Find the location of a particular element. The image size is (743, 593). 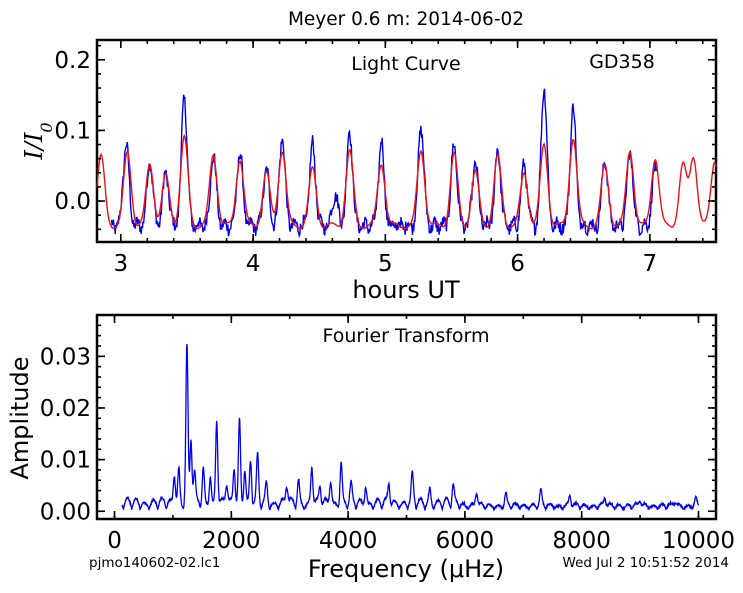

footer-timestamp: Wed Jul 2 10:51:52 2014 is located at coordinates (646, 563).